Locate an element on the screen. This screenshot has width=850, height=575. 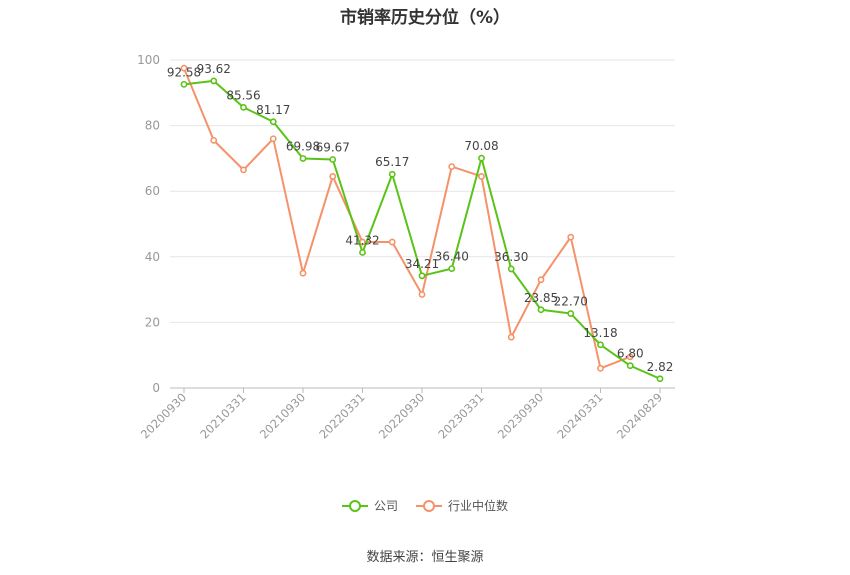
data-label: 6.80 is located at coordinates (630, 354).